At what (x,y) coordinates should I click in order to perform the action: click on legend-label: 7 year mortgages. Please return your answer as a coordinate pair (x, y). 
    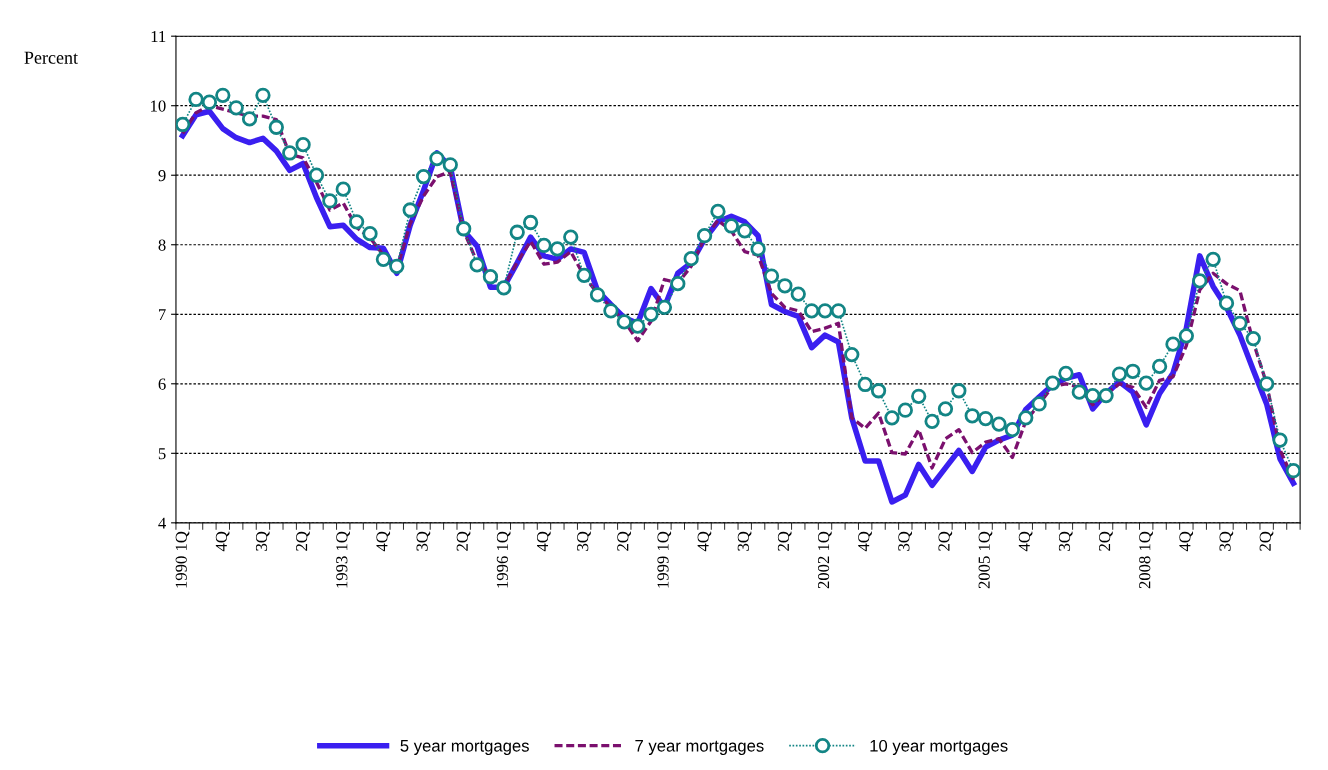
    Looking at the image, I should click on (699, 747).